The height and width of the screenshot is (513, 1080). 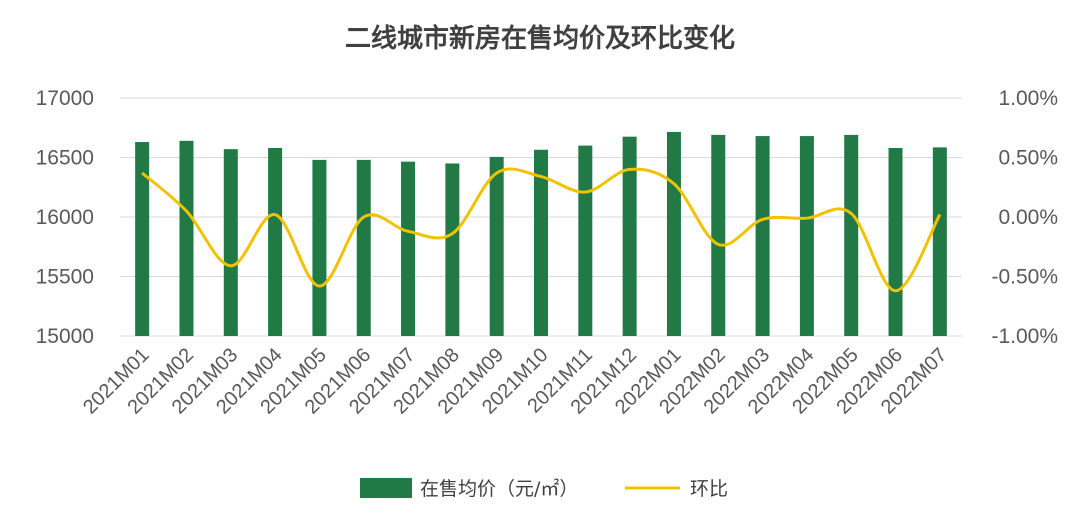 What do you see at coordinates (65, 336) in the screenshot?
I see `y-left-tick-label: 15000` at bounding box center [65, 336].